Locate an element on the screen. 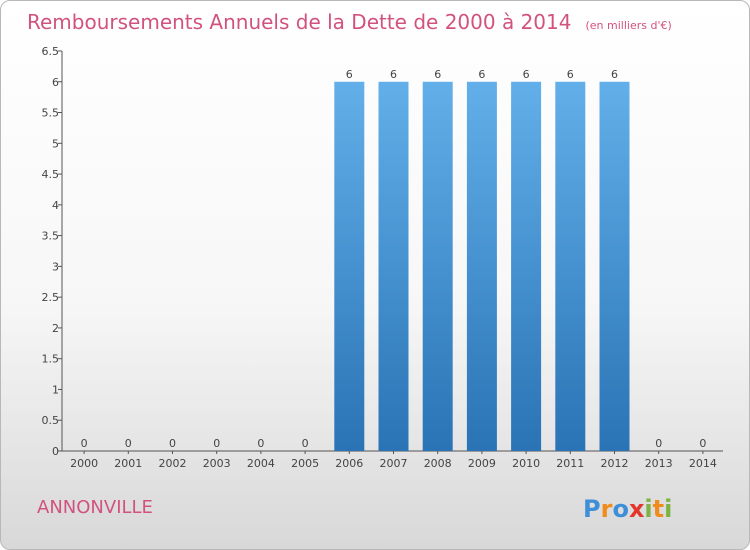  x-tick-label: 2007 is located at coordinates (394, 463).